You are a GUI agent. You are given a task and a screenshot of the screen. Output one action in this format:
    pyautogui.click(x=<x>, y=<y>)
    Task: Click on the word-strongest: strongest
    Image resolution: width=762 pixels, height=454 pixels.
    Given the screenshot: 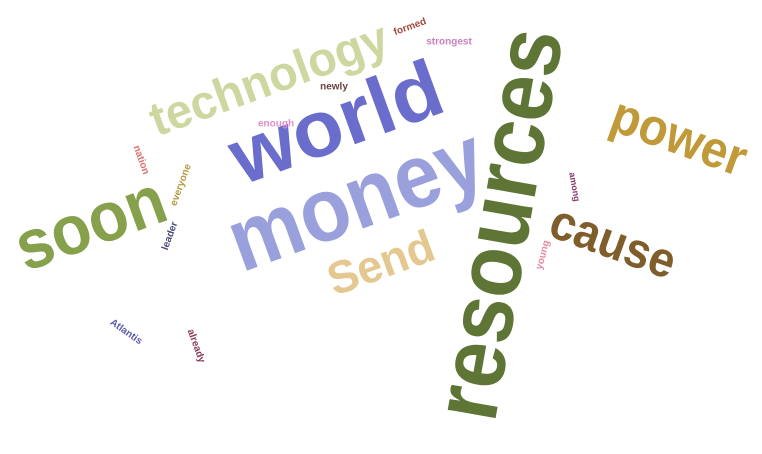 What is the action you would take?
    pyautogui.click(x=449, y=42)
    